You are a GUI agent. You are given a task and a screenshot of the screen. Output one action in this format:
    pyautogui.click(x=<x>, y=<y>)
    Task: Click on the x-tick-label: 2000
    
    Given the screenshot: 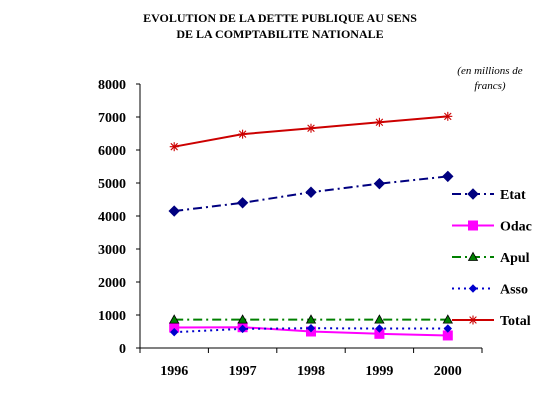 What is the action you would take?
    pyautogui.click(x=448, y=371)
    